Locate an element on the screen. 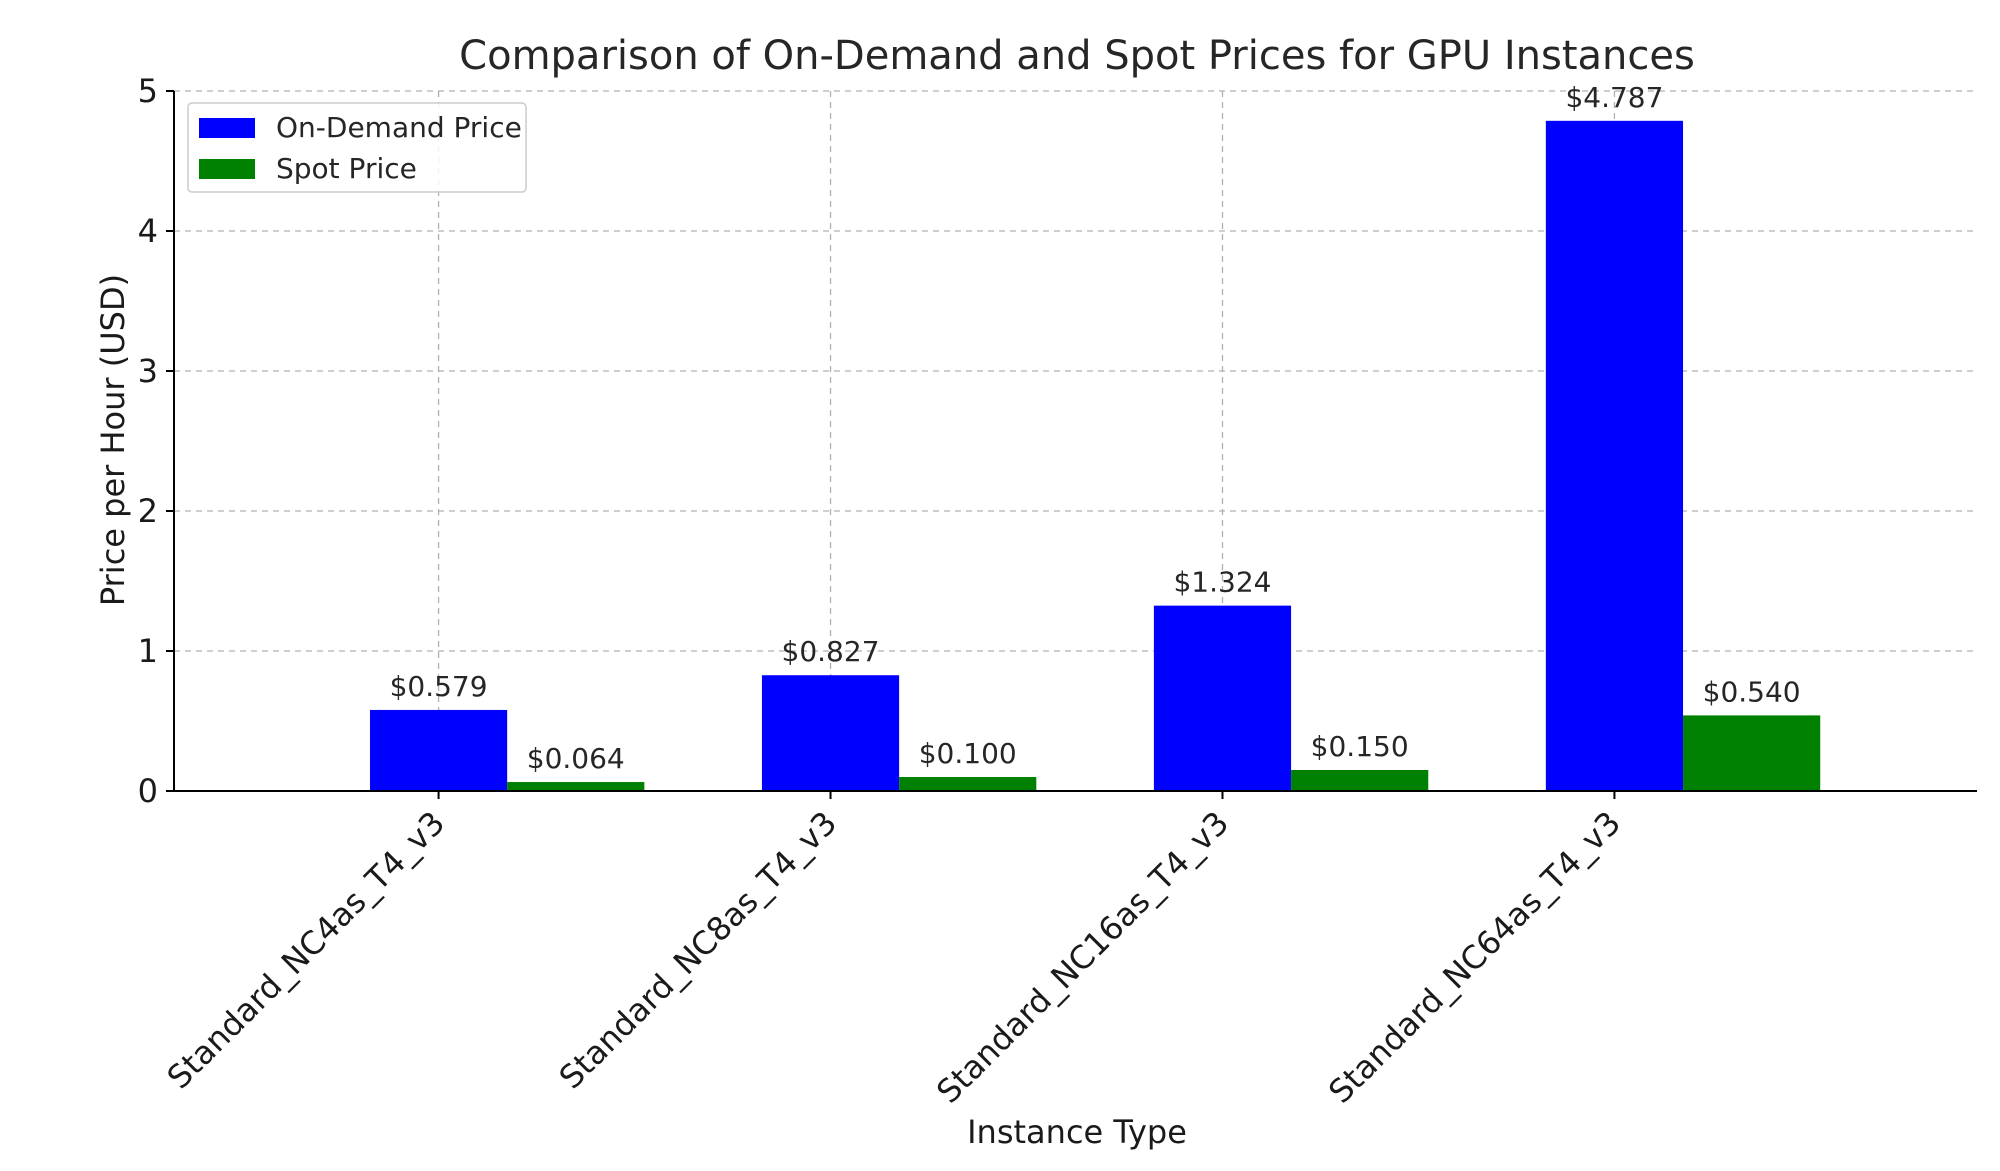 The width and height of the screenshot is (2000, 1171). bar-value-label: $0.150 is located at coordinates (1360, 746).